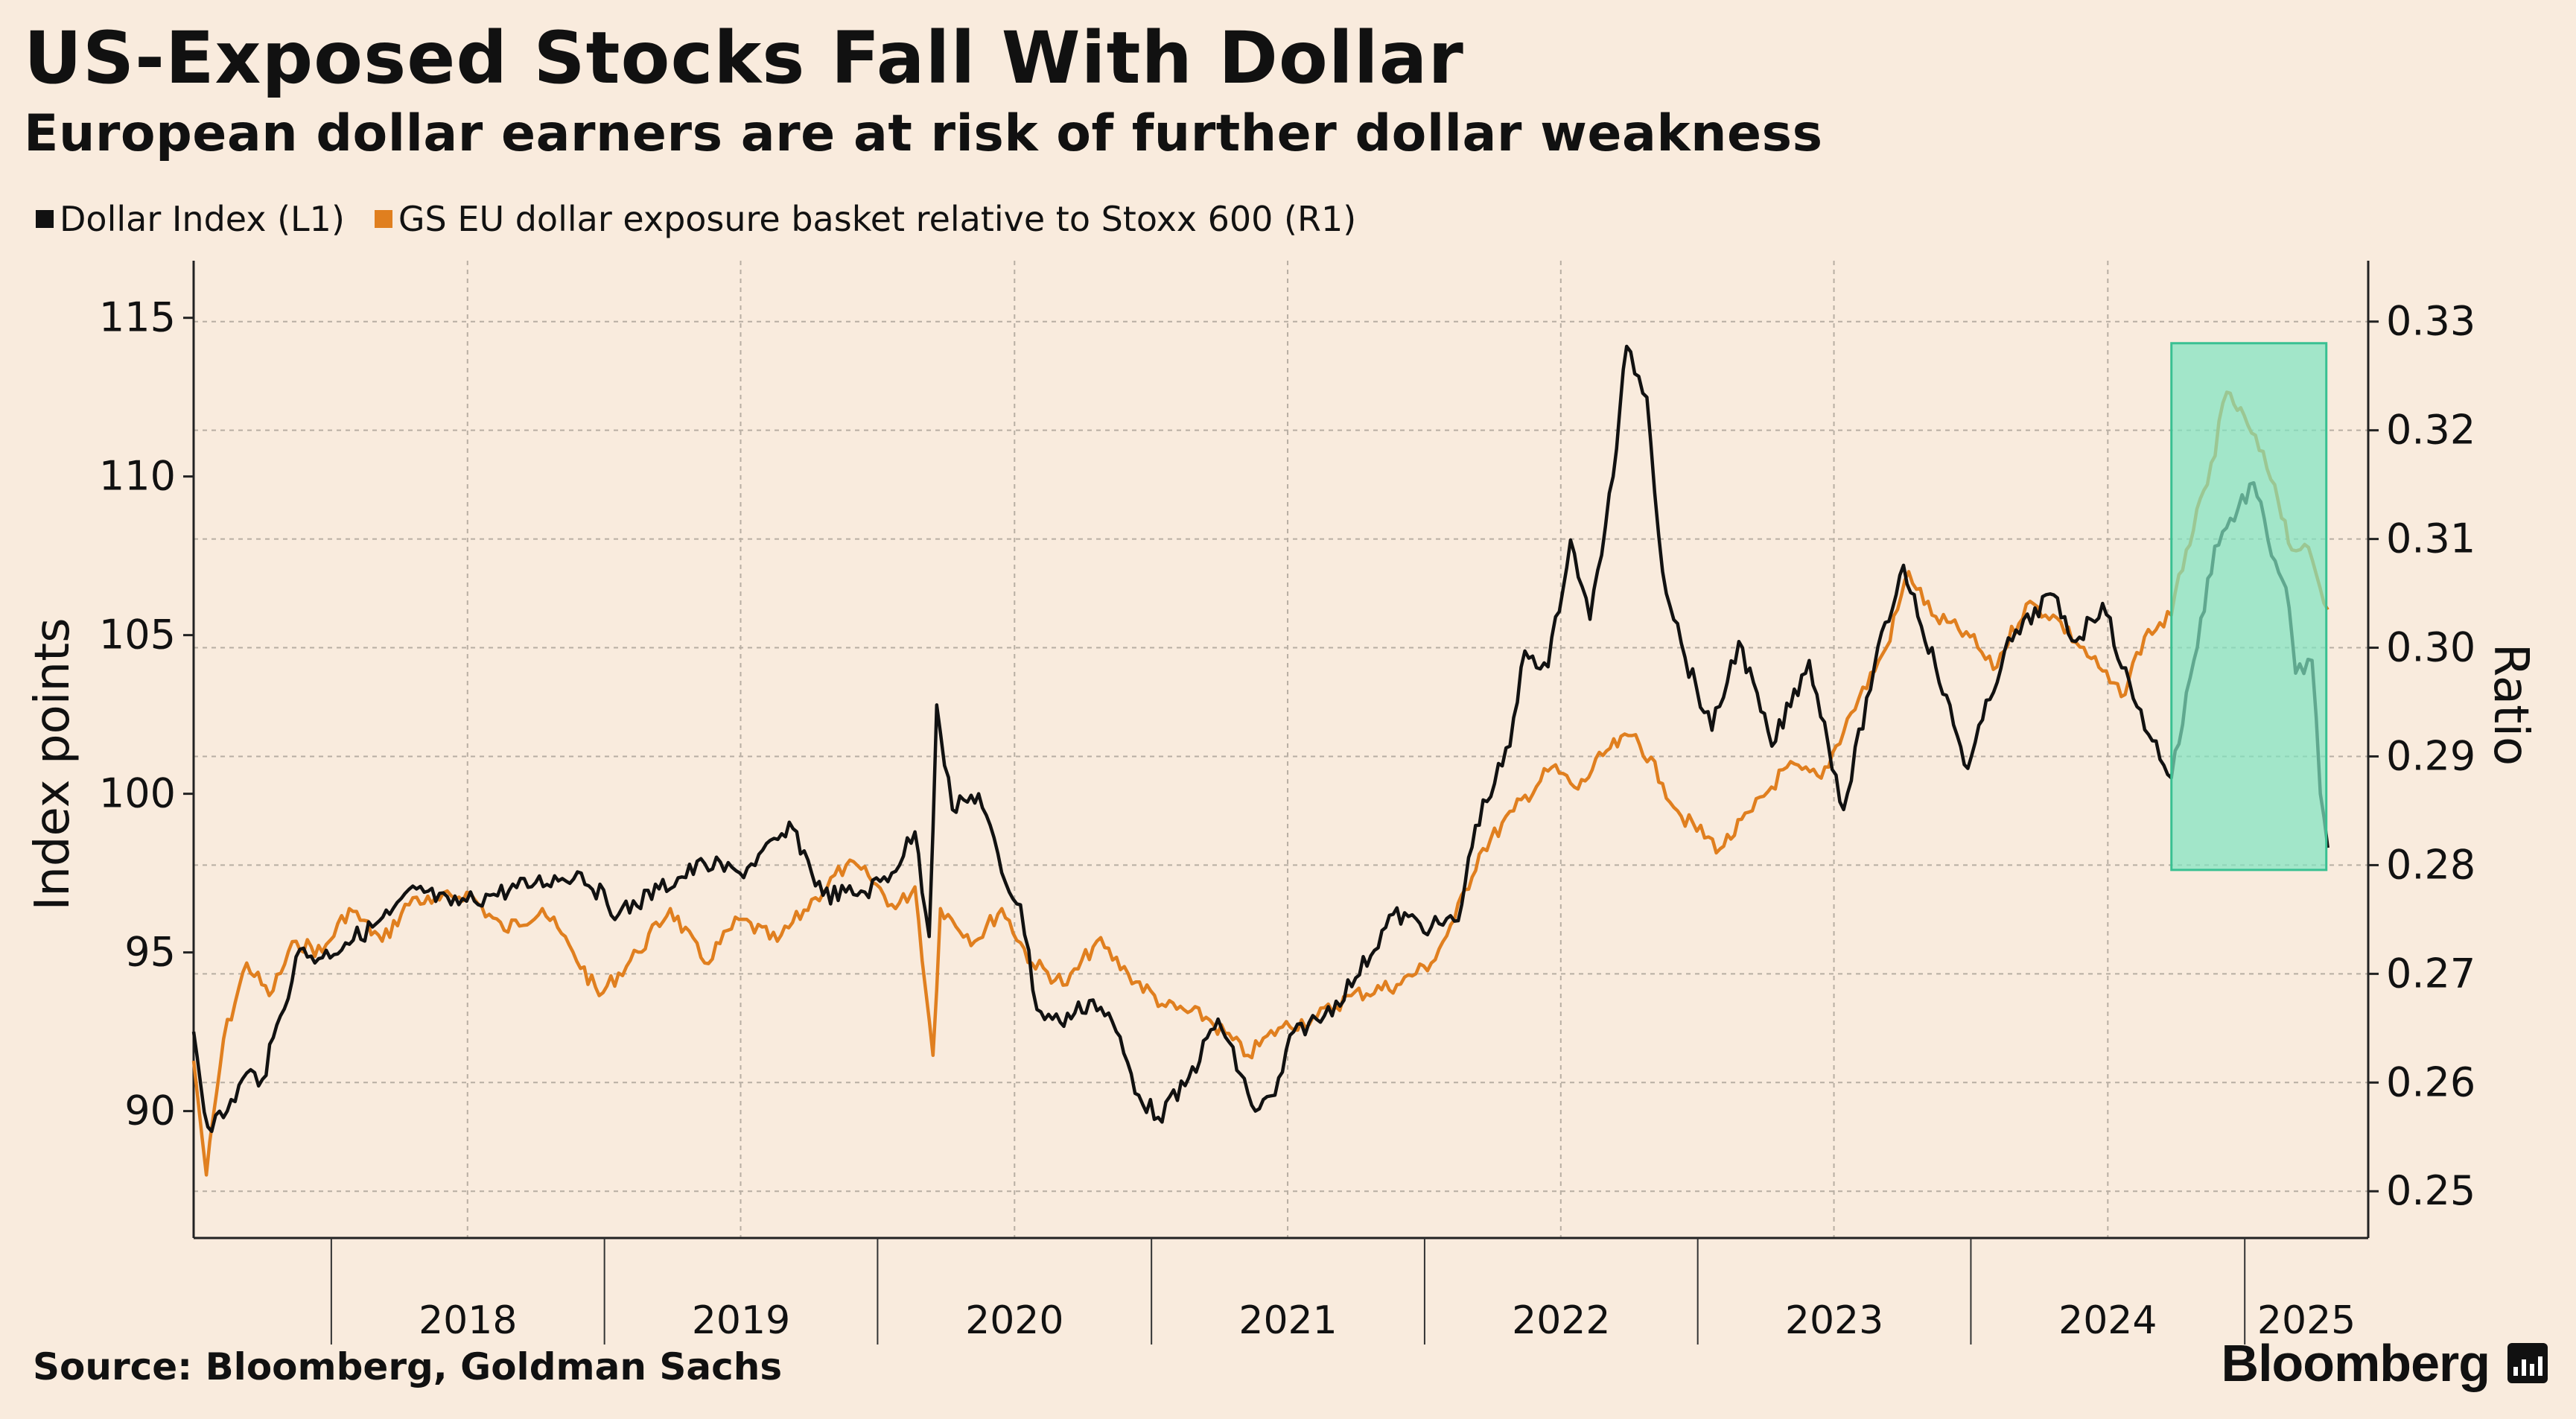 The width and height of the screenshot is (2576, 1419). Describe the element at coordinates (2430, 322) in the screenshot. I see `right-tick-label: 0.33` at that location.